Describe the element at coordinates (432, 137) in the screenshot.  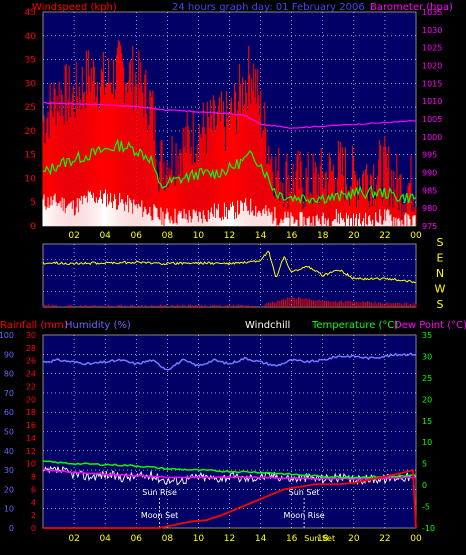
I see `baro-y-tick-label: 1000` at that location.